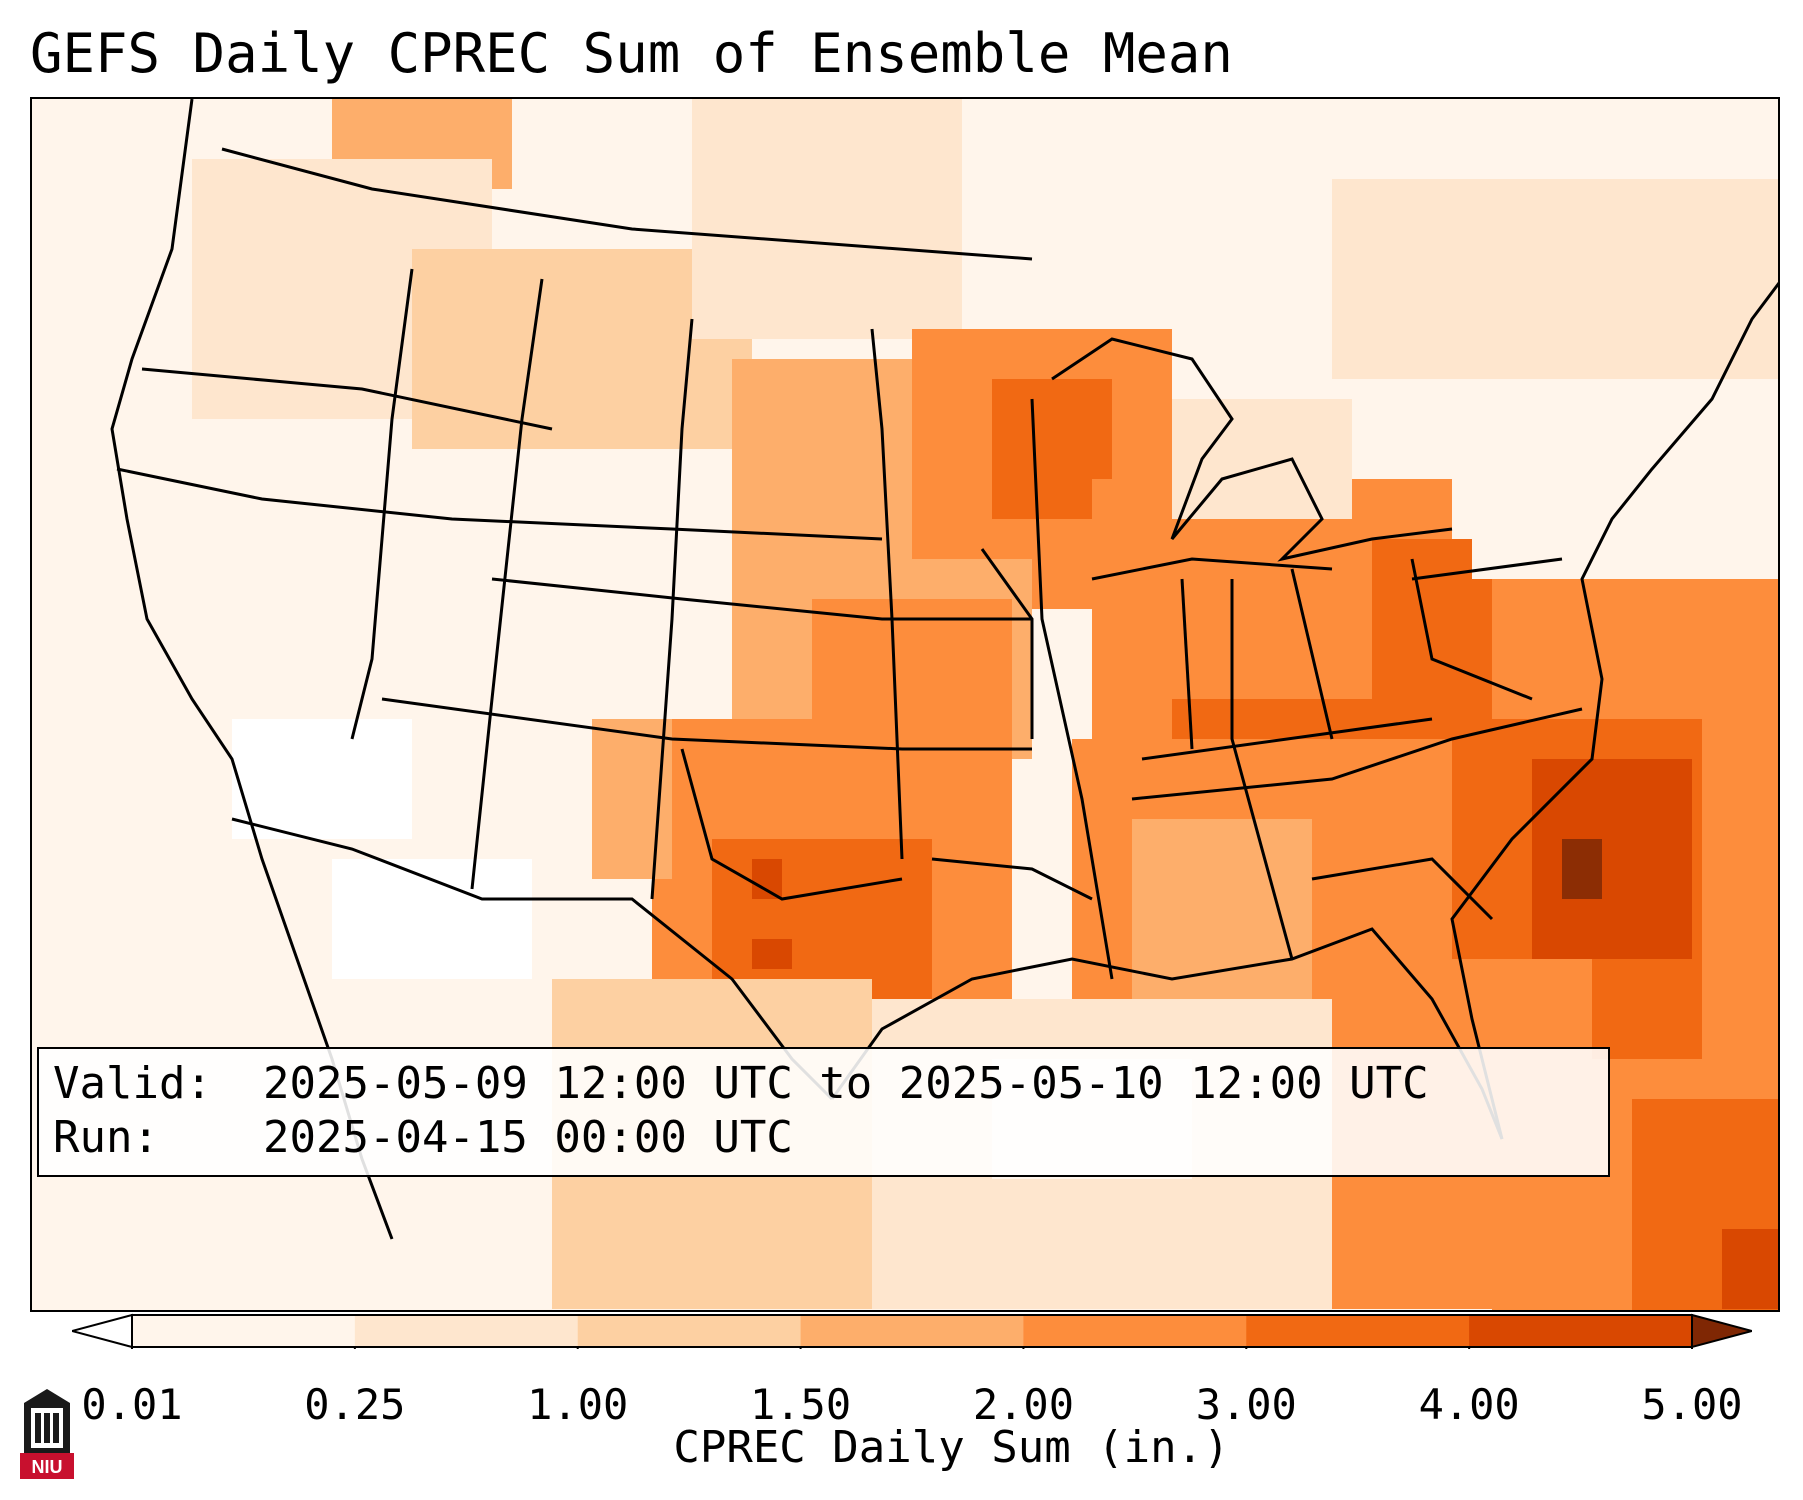  I want to click on colorbar-tick-label: 3.00, so click(1246, 1404).